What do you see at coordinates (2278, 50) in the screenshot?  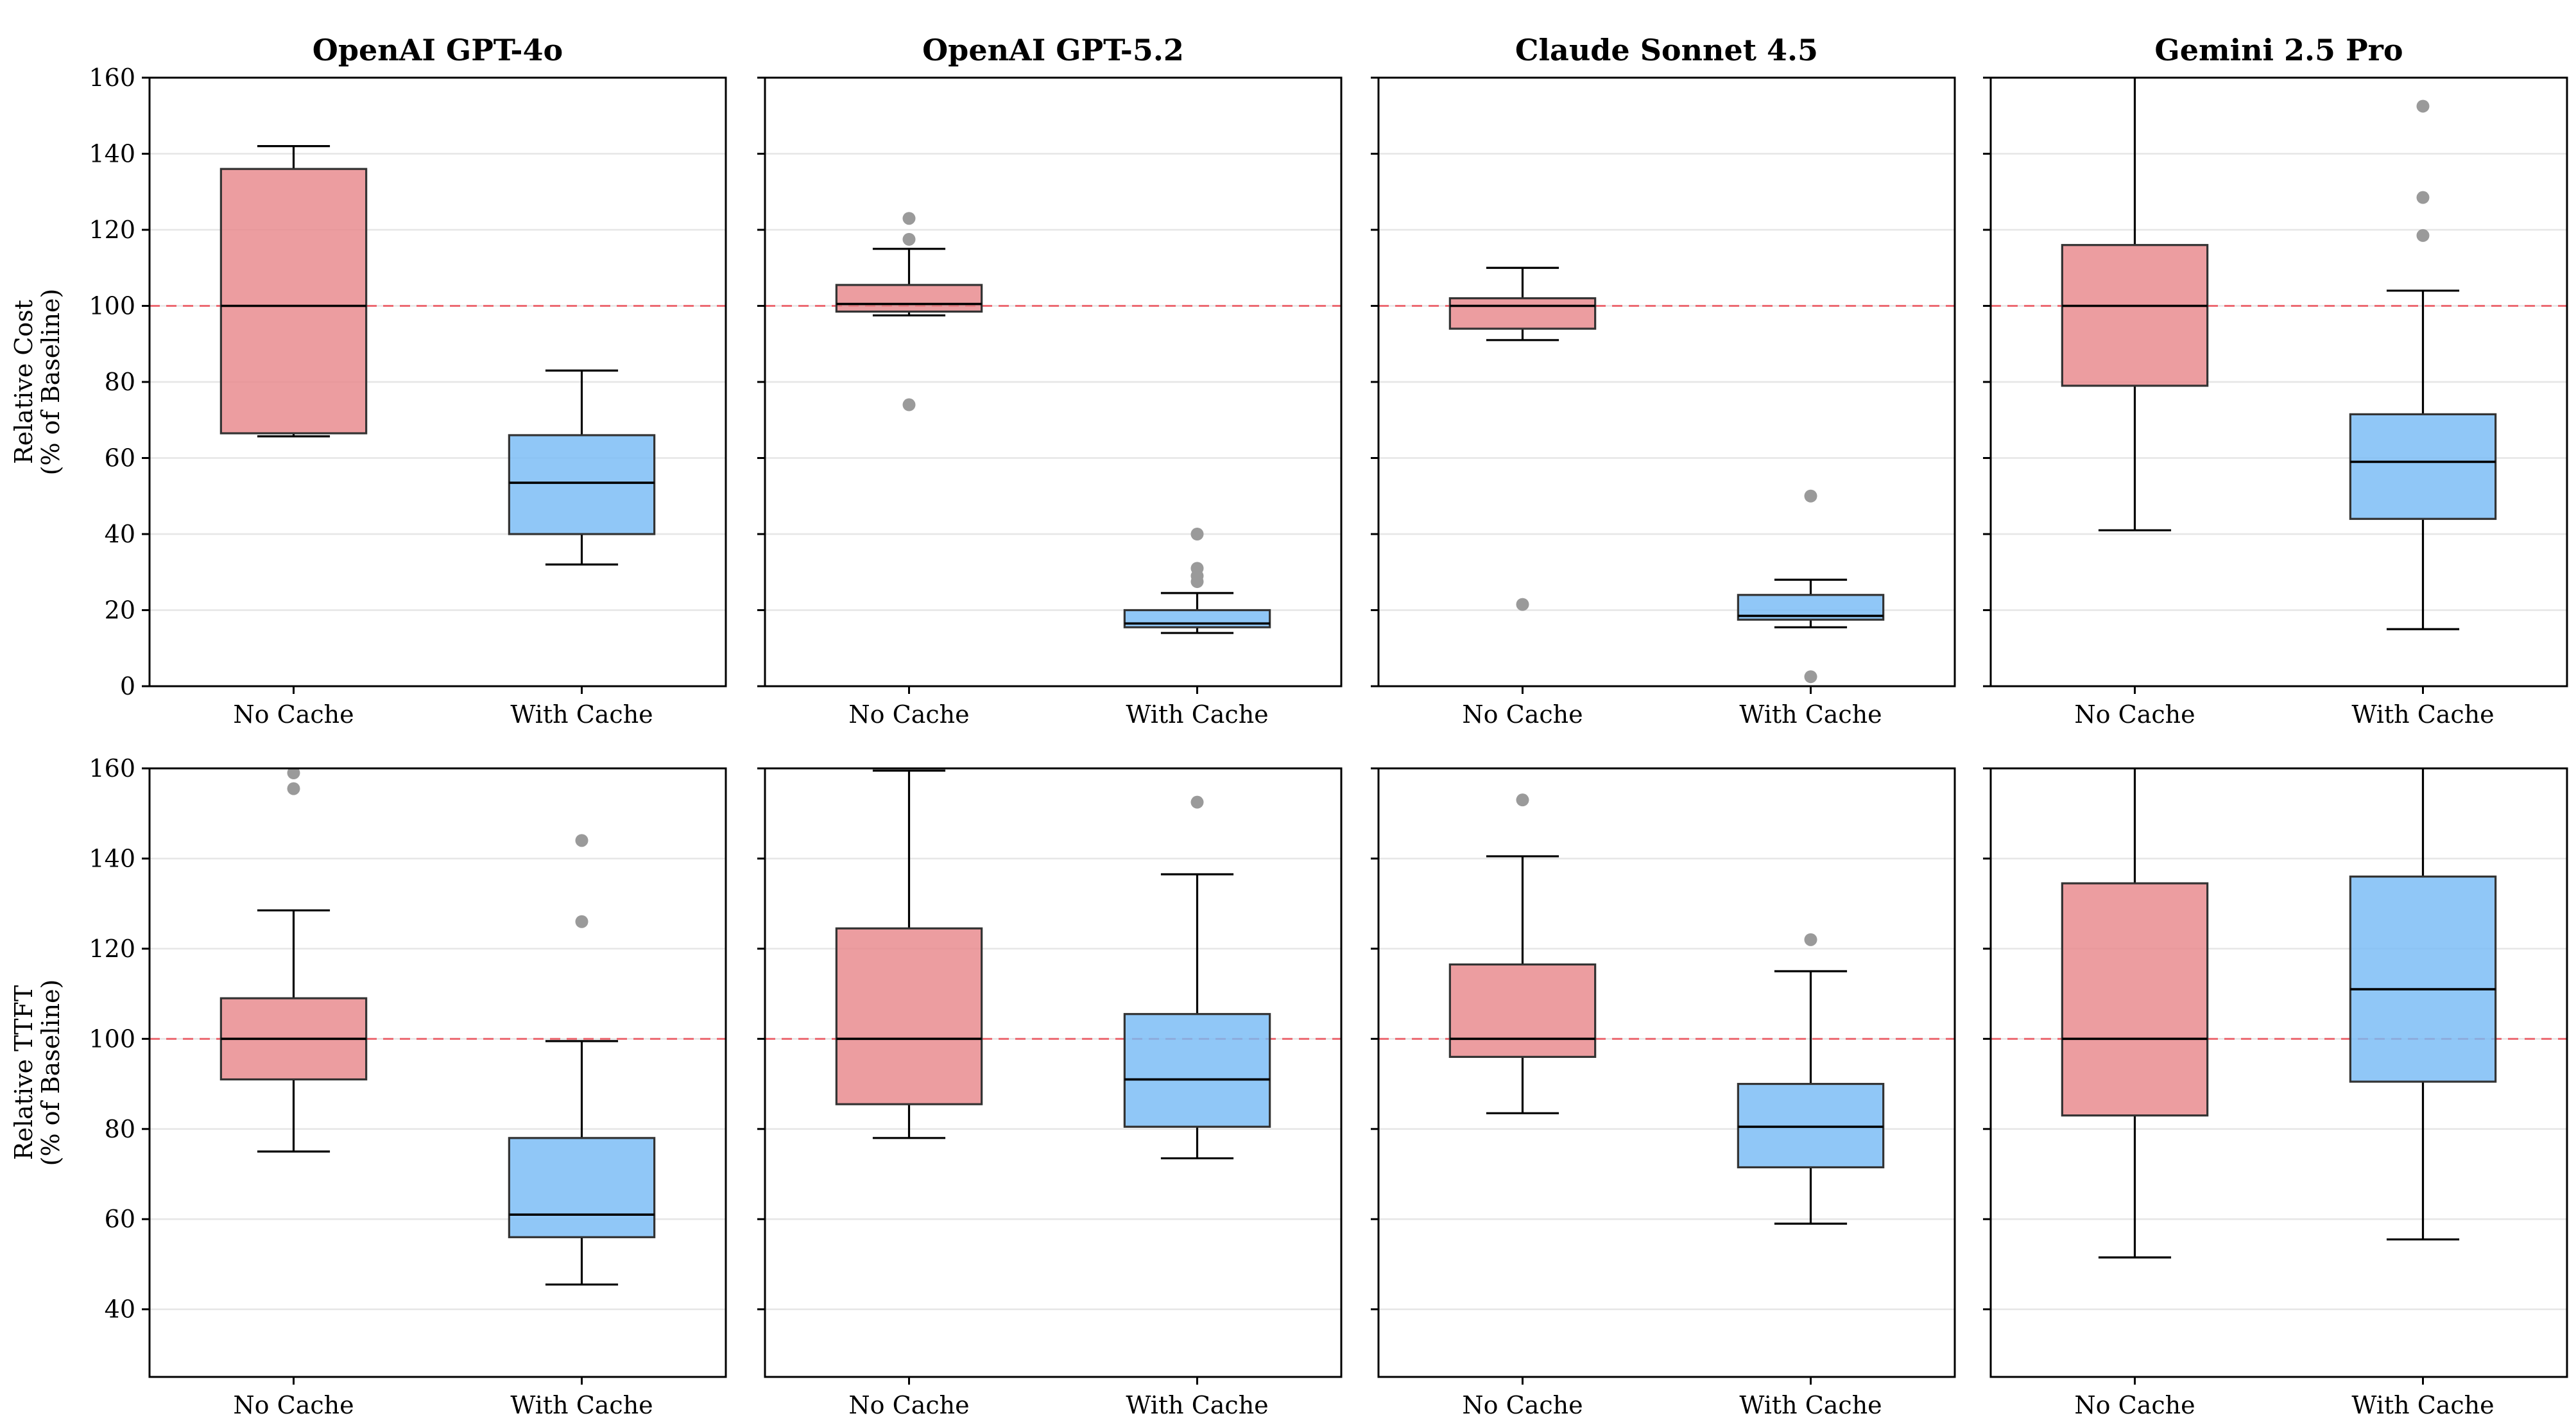 I see `panel-title: Gemini 2.5 Pro` at bounding box center [2278, 50].